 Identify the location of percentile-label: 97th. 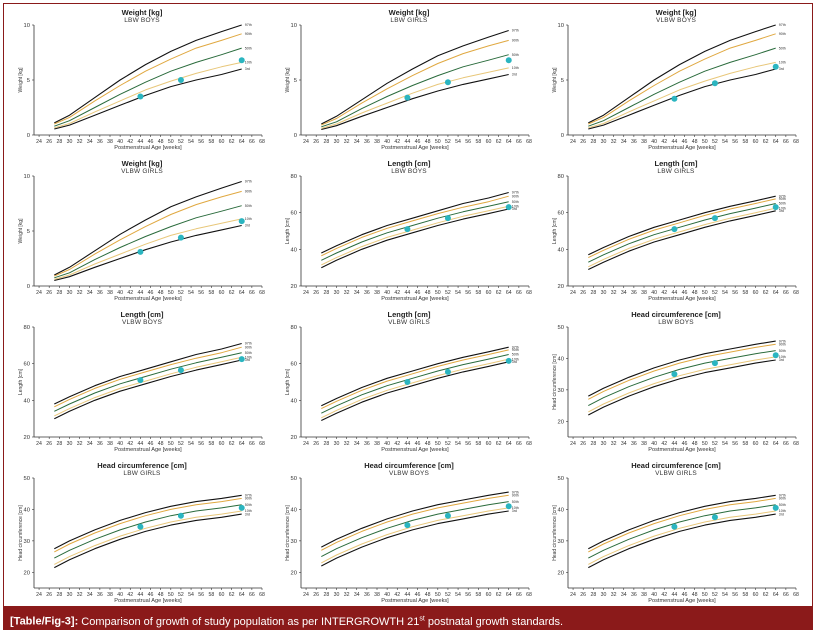
(248, 344).